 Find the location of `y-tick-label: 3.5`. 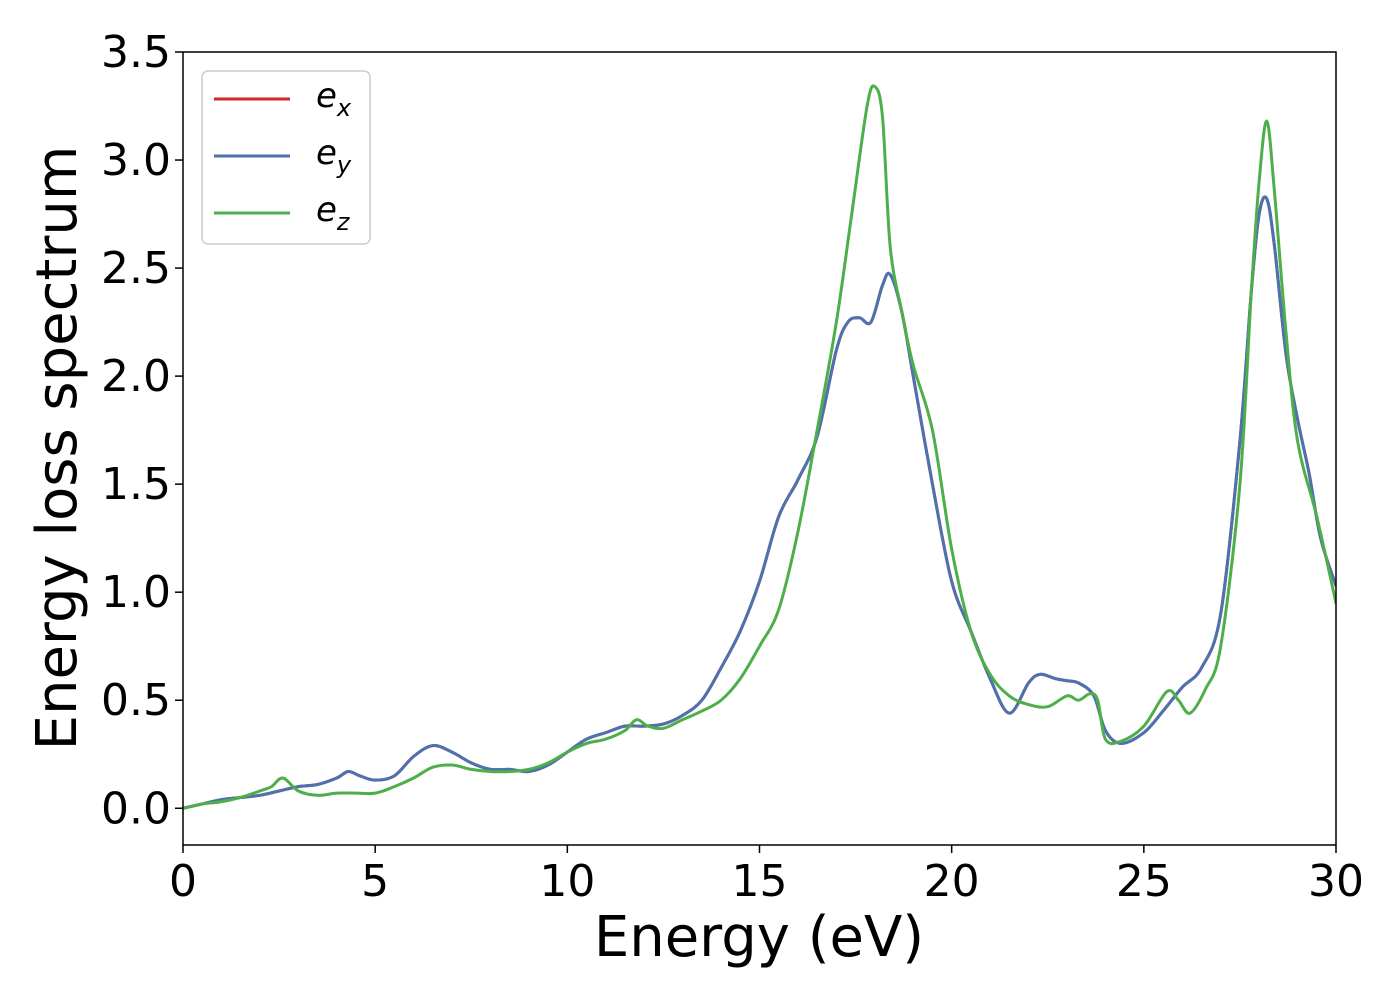

y-tick-label: 3.5 is located at coordinates (136, 52).